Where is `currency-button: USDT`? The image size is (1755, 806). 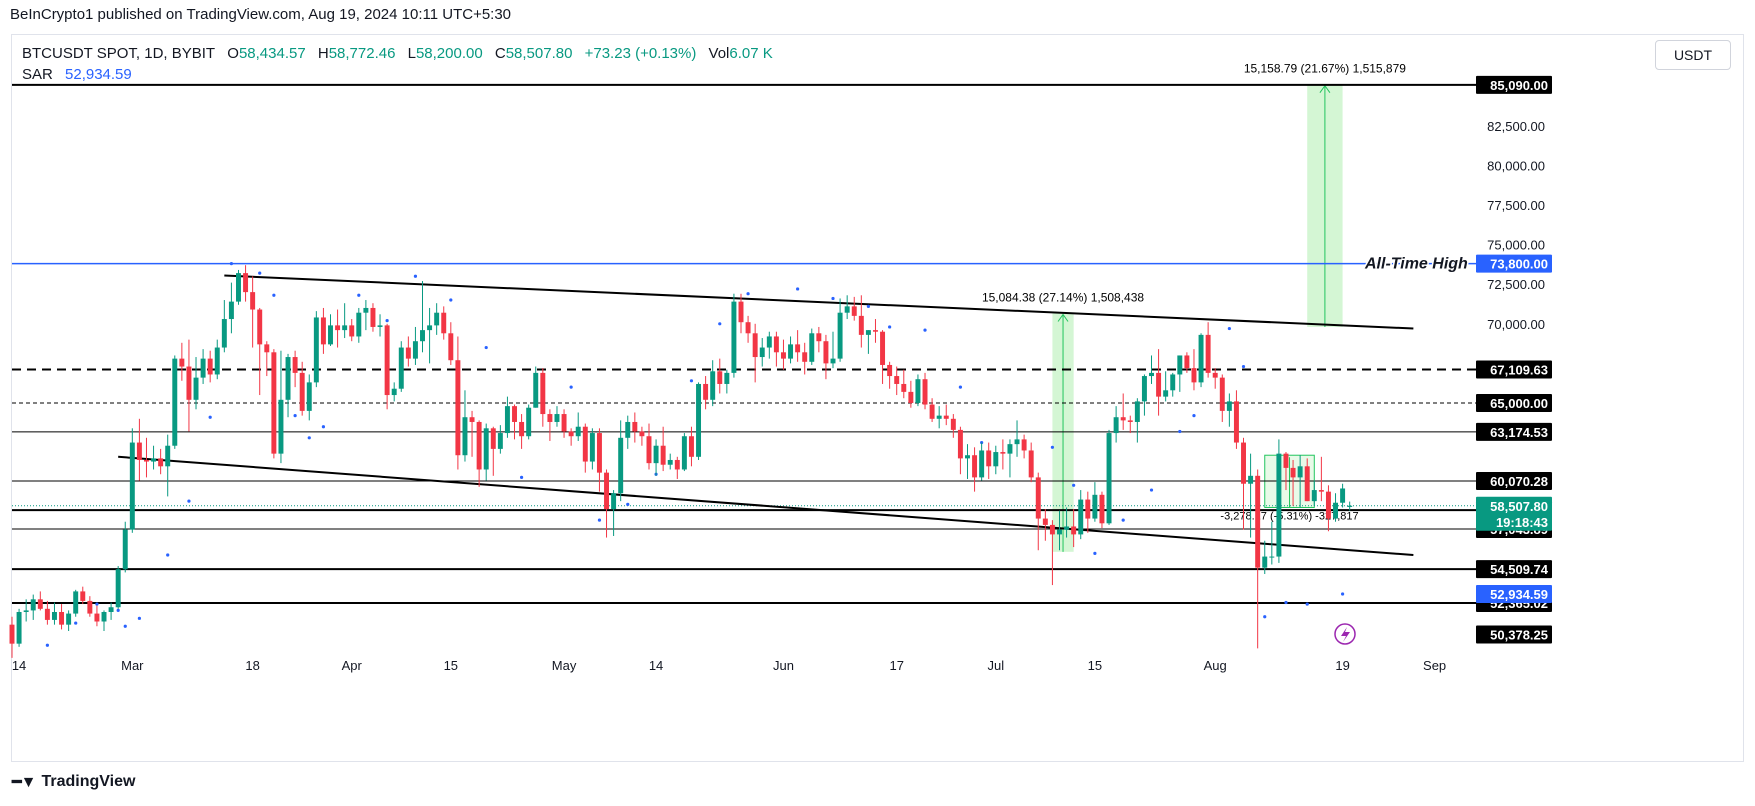
currency-button: USDT is located at coordinates (1693, 55).